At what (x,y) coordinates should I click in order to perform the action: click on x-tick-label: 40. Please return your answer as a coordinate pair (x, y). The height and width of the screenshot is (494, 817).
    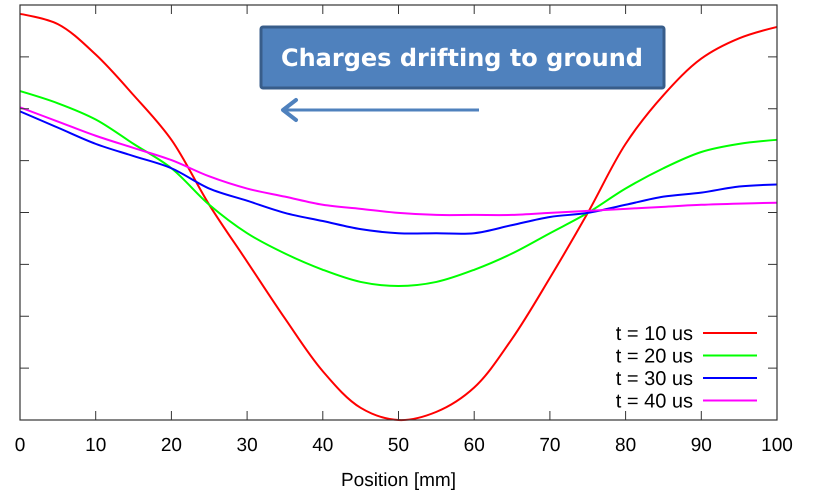
    Looking at the image, I should click on (323, 445).